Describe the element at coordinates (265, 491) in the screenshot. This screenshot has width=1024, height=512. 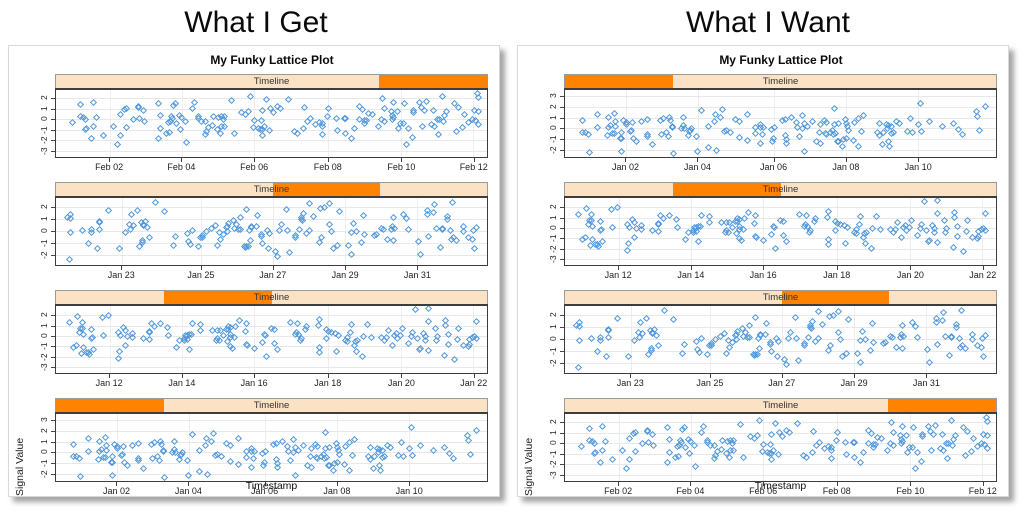
I see `x-tick-label: Jan 06` at that location.